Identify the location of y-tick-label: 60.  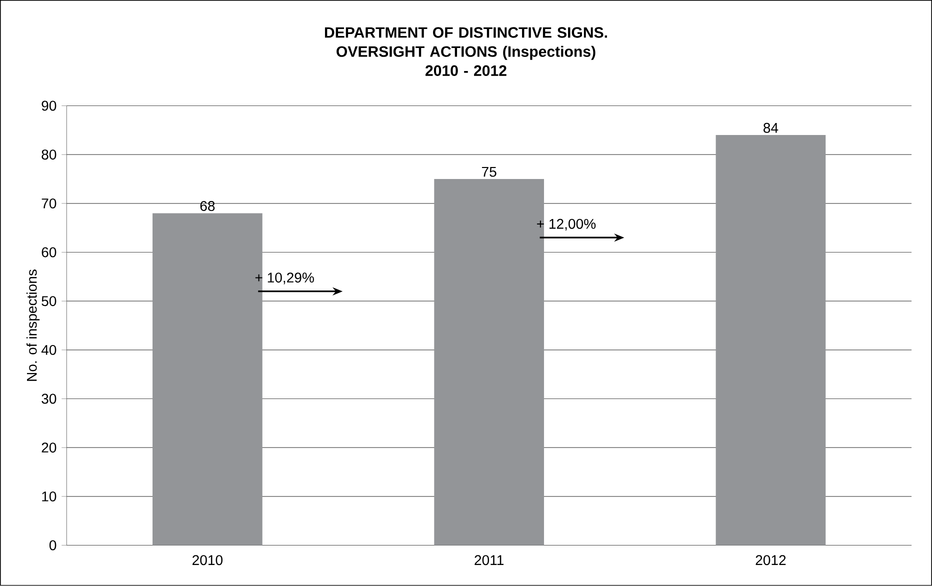
(49, 252).